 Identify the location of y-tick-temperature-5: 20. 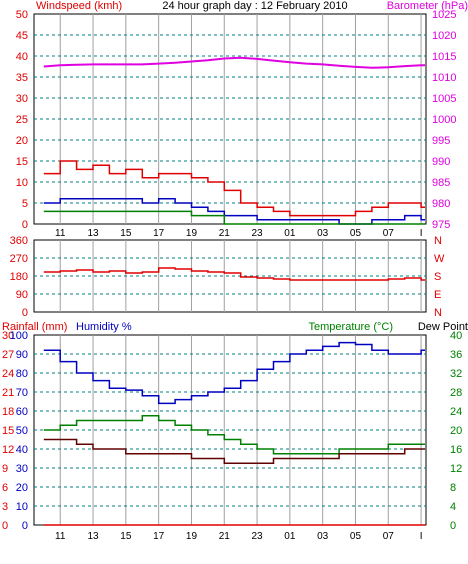
(456, 431).